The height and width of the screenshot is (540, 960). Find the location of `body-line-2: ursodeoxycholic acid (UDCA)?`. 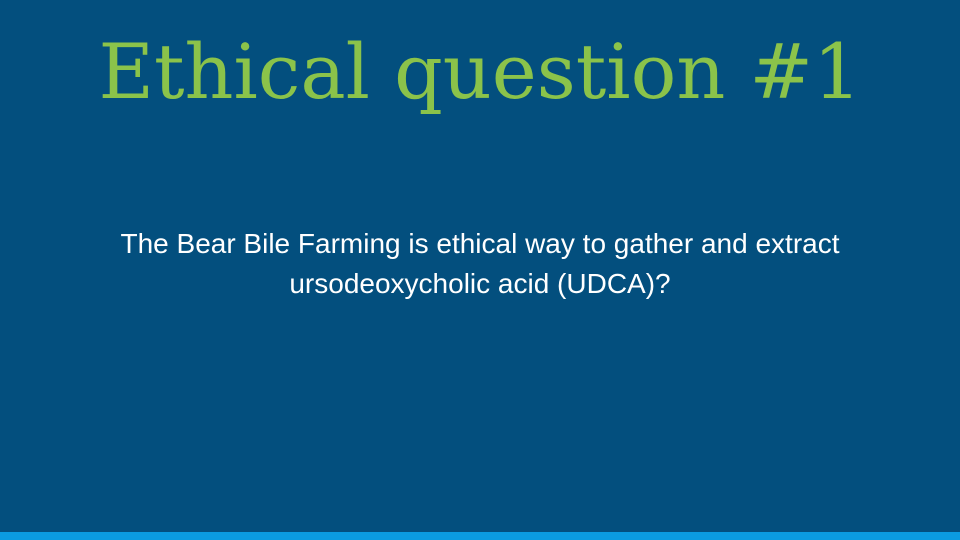

body-line-2: ursodeoxycholic acid (UDCA)? is located at coordinates (480, 283).